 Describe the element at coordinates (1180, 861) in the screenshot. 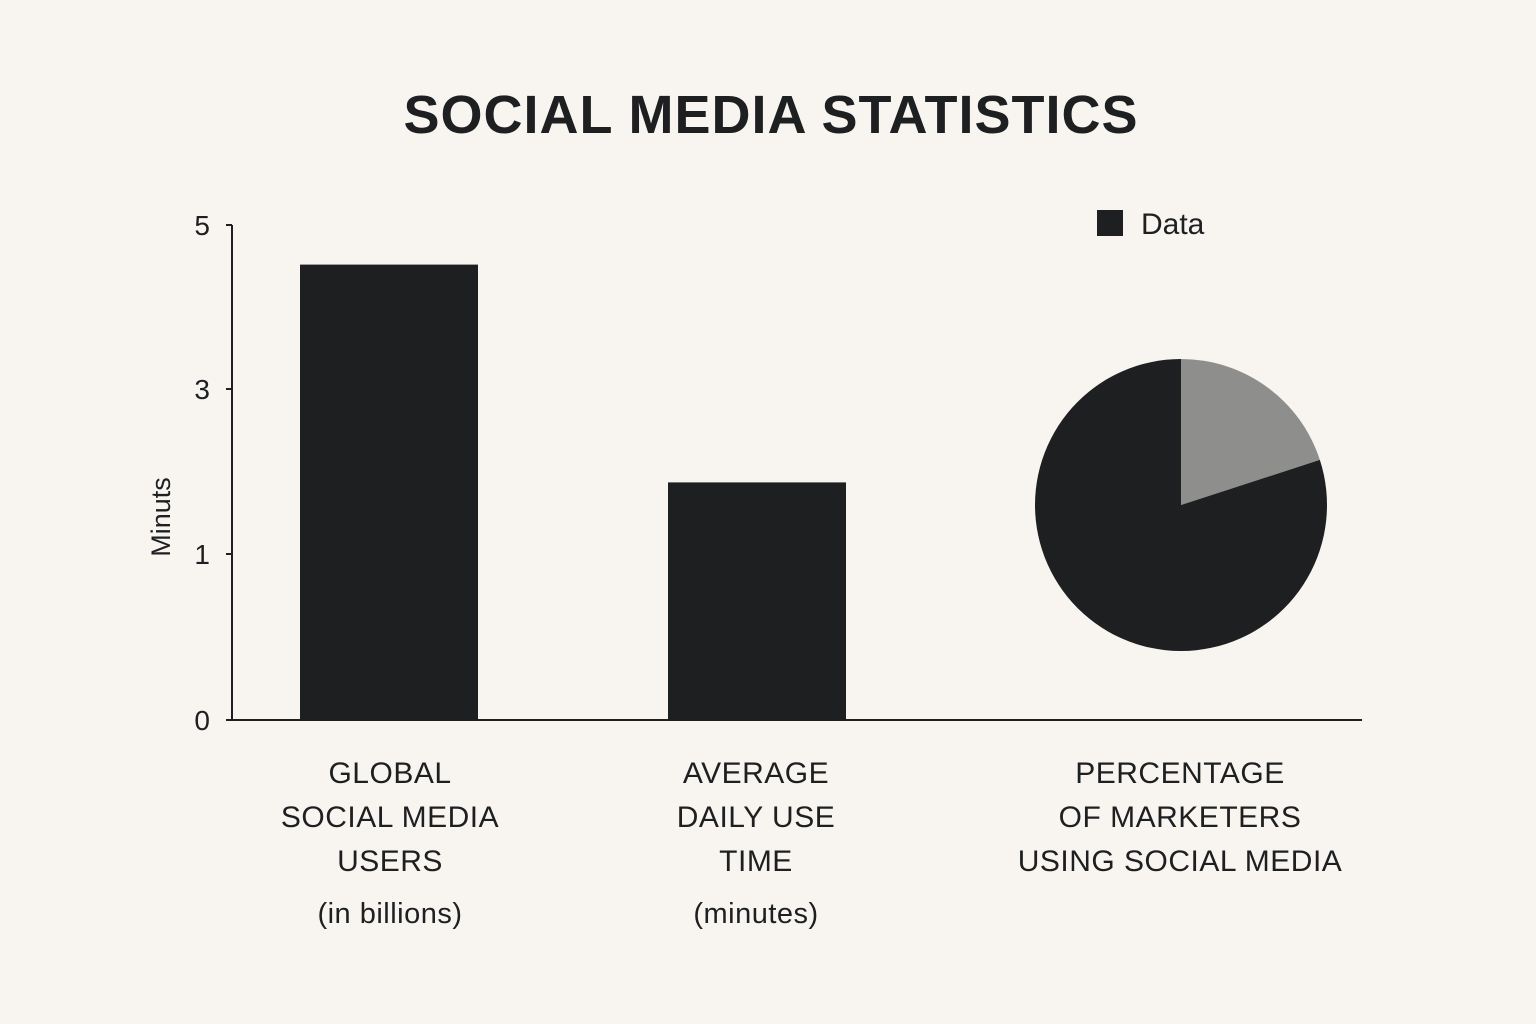

I see `category-label-line: USING SOCIAL MEDIA` at that location.